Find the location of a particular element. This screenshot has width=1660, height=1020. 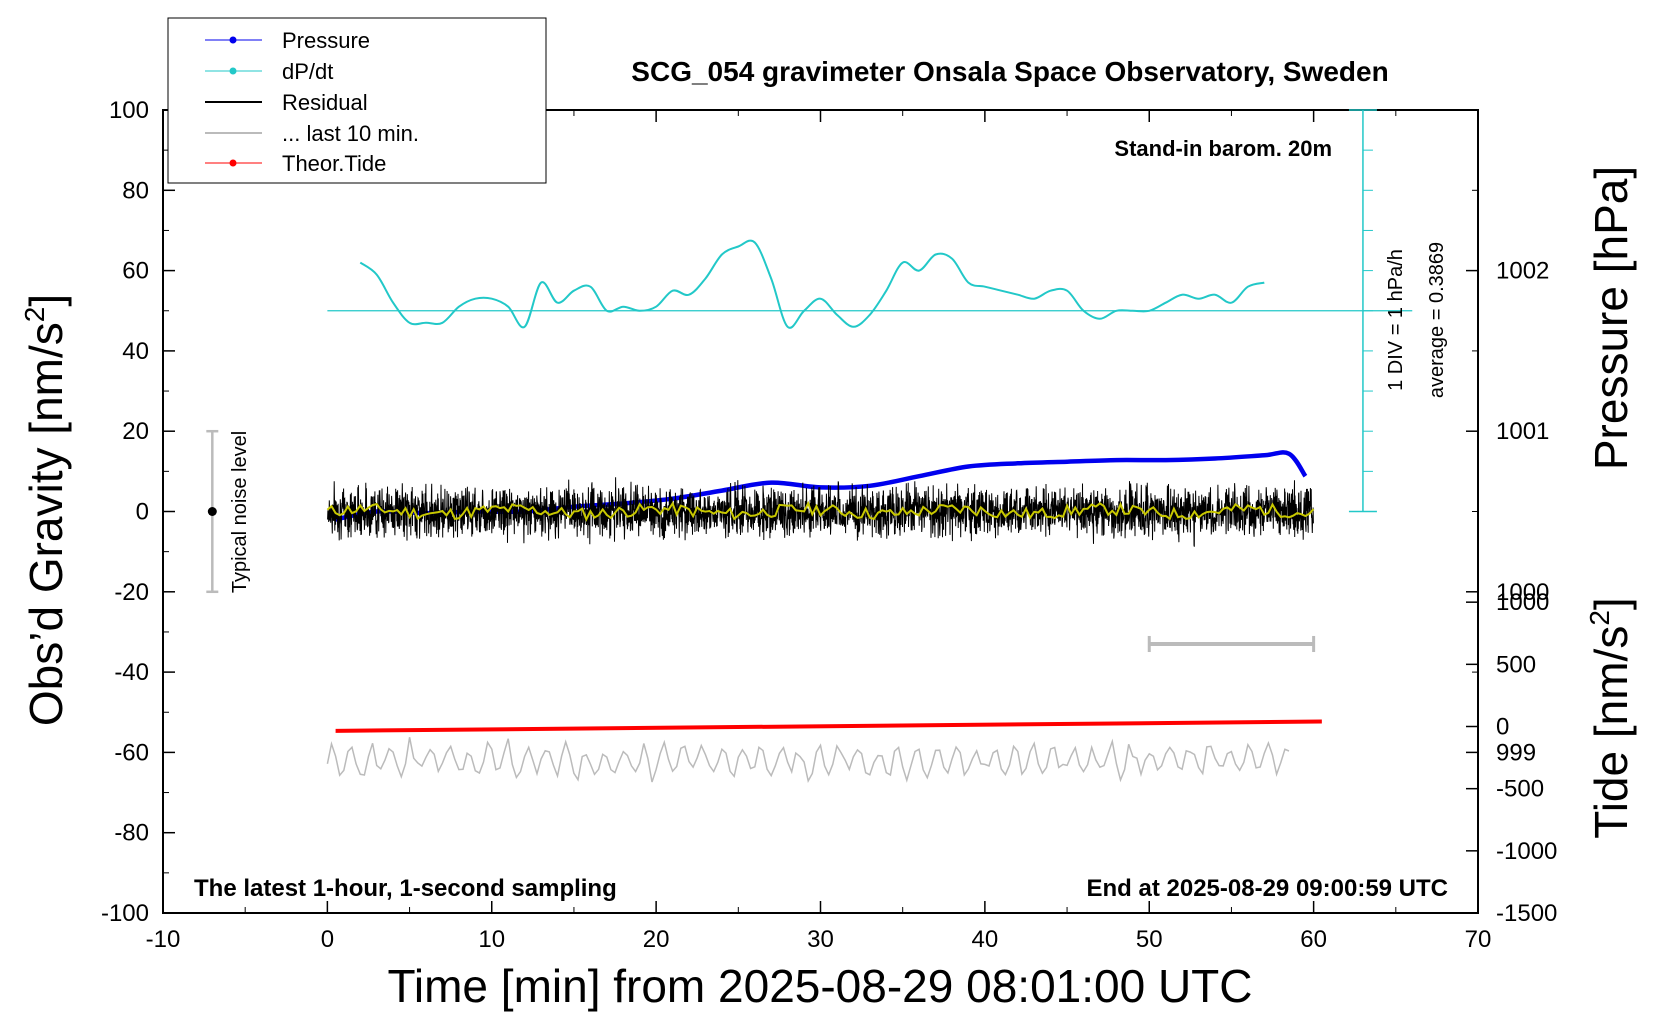

sampling-note: The latest 1-hour, 1-second sampling is located at coordinates (405, 888).